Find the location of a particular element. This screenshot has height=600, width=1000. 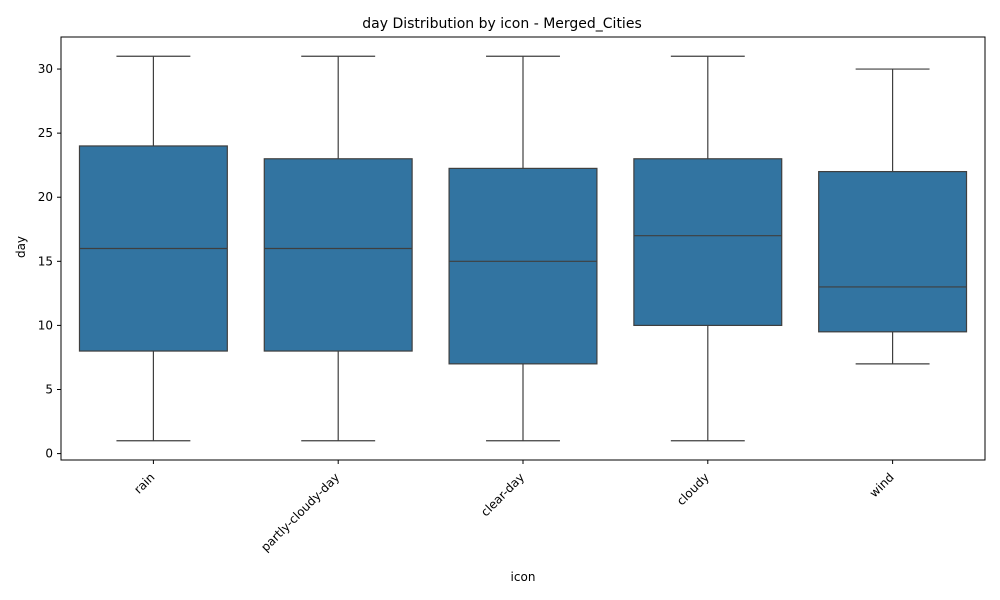

chart-title: day Distribution by icon - Merged_Cities is located at coordinates (501, 24).